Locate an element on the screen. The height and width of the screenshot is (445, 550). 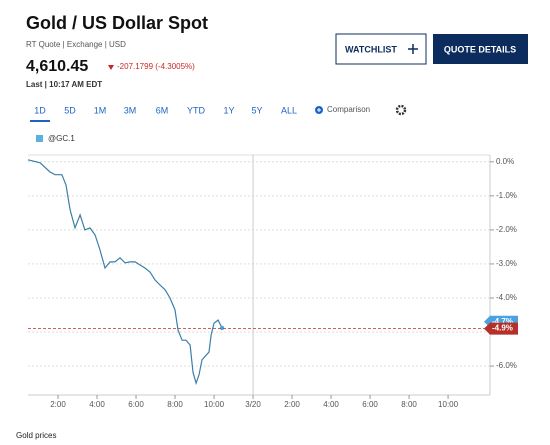
title: Gold / US Dollar Spot is located at coordinates (117, 23).